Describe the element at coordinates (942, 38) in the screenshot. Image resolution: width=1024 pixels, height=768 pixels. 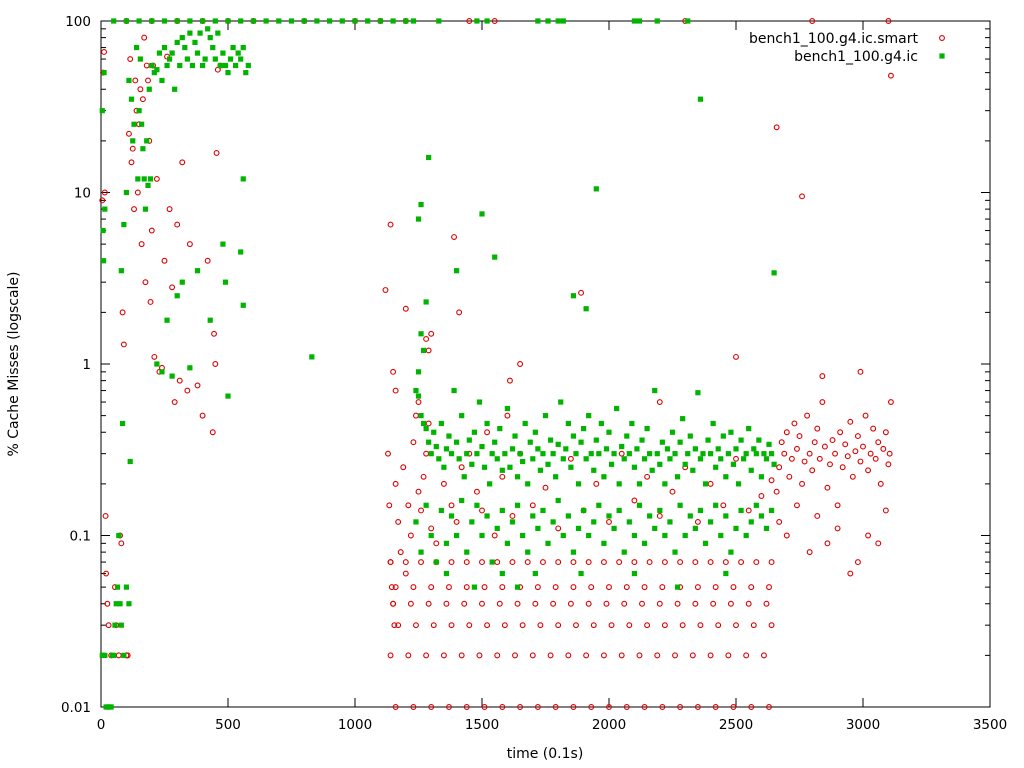
I see `legend-marker-smart` at that location.